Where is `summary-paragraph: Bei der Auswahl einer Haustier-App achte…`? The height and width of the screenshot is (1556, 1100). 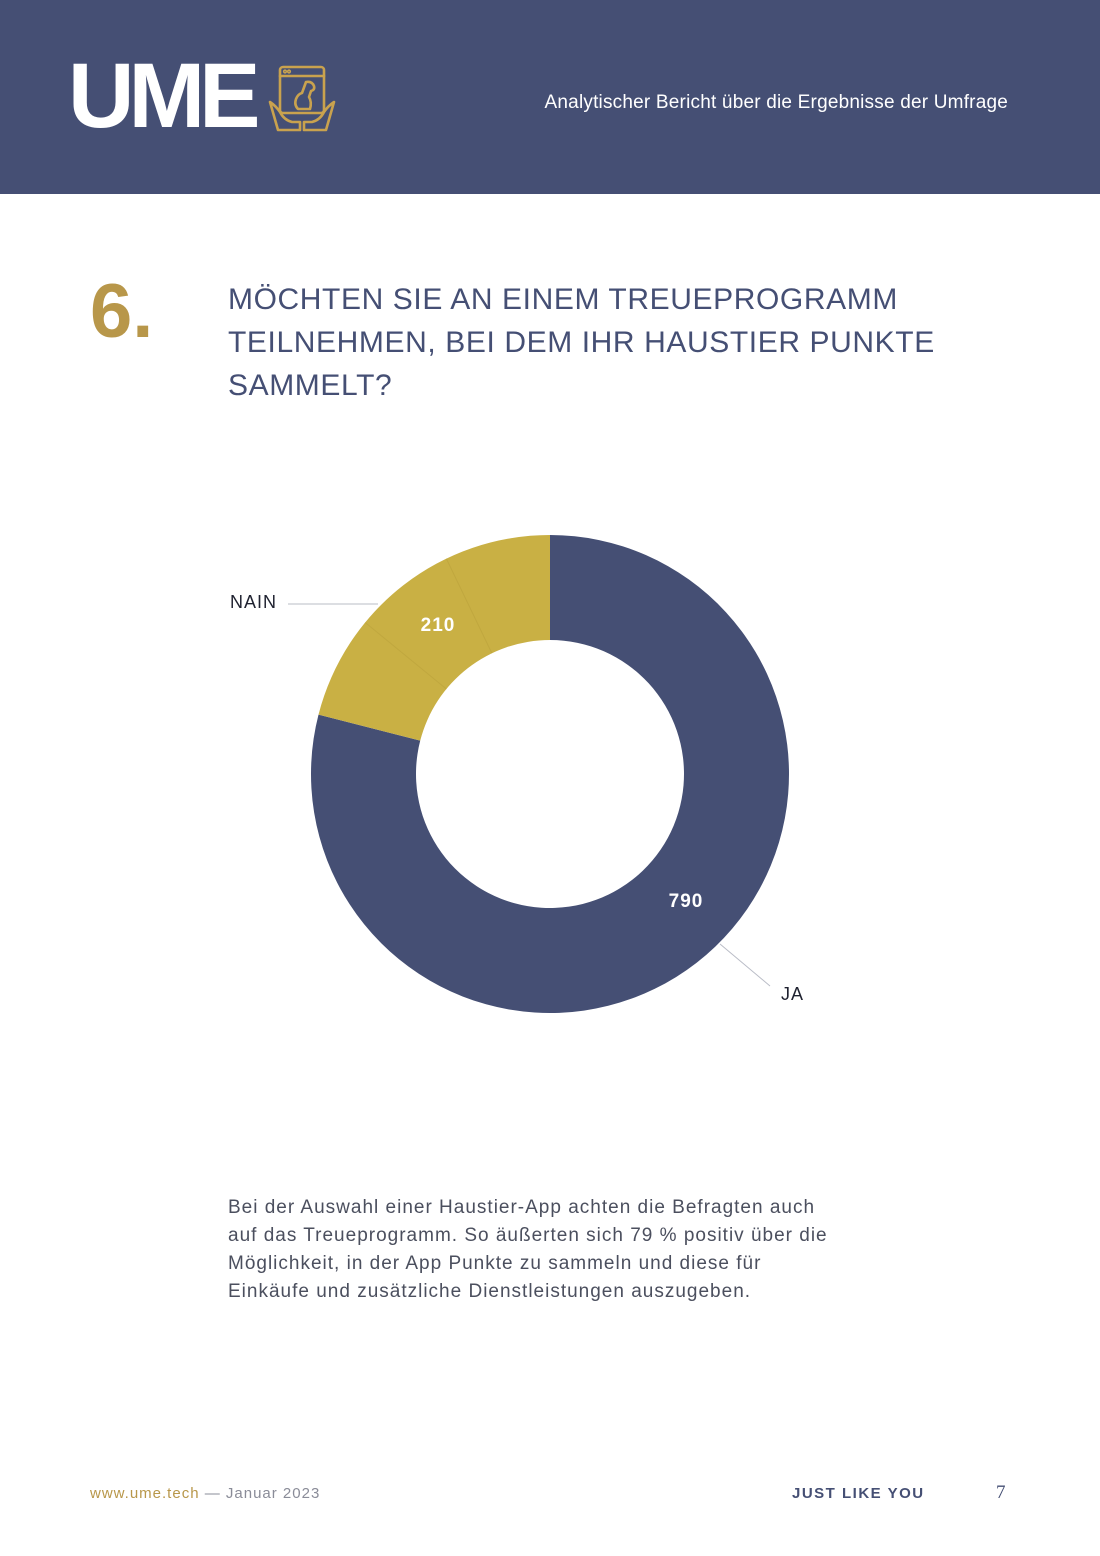 summary-paragraph: Bei der Auswahl einer Haustier-App achte… is located at coordinates (528, 1249).